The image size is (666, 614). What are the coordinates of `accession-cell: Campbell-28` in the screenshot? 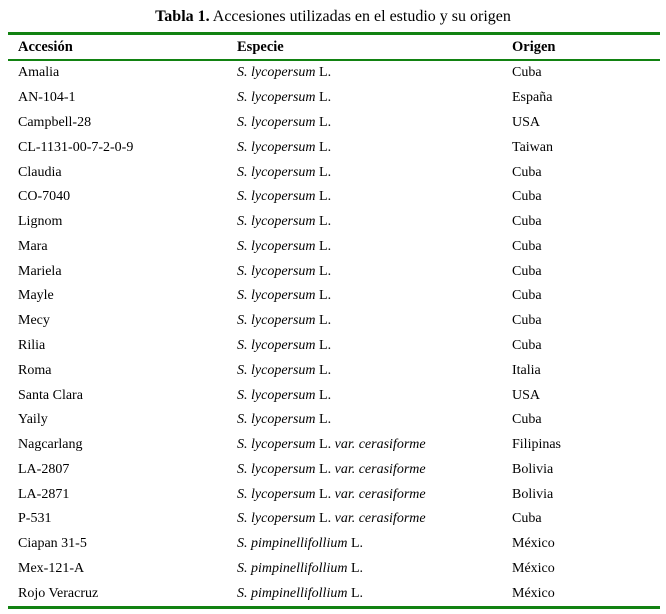 It's located at (55, 122).